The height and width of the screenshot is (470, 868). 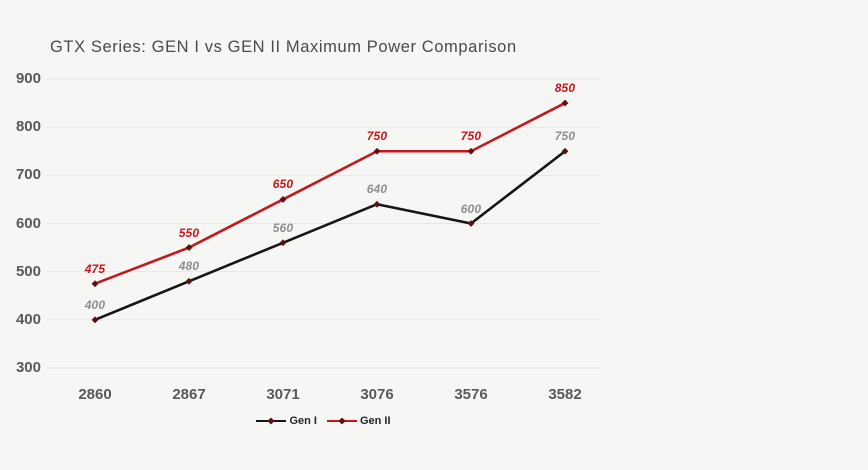 What do you see at coordinates (28, 223) in the screenshot?
I see `y-tick-label: 600` at bounding box center [28, 223].